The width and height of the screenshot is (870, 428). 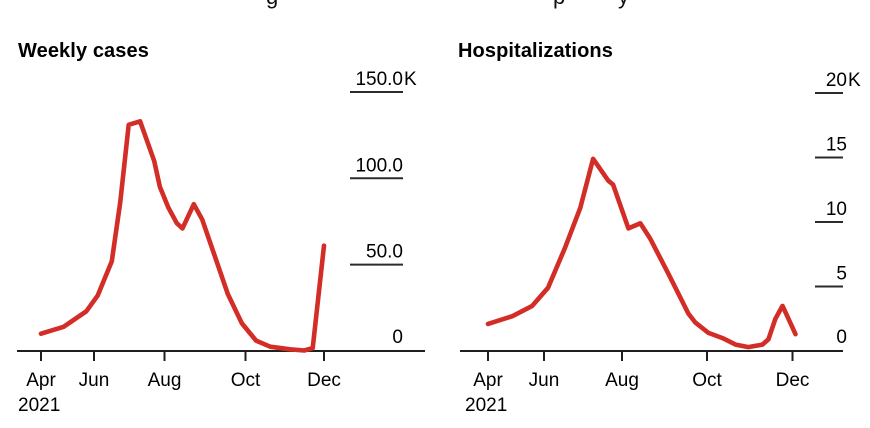 What do you see at coordinates (410, 79) in the screenshot?
I see `weekly-cases-y-tick-unit: K` at bounding box center [410, 79].